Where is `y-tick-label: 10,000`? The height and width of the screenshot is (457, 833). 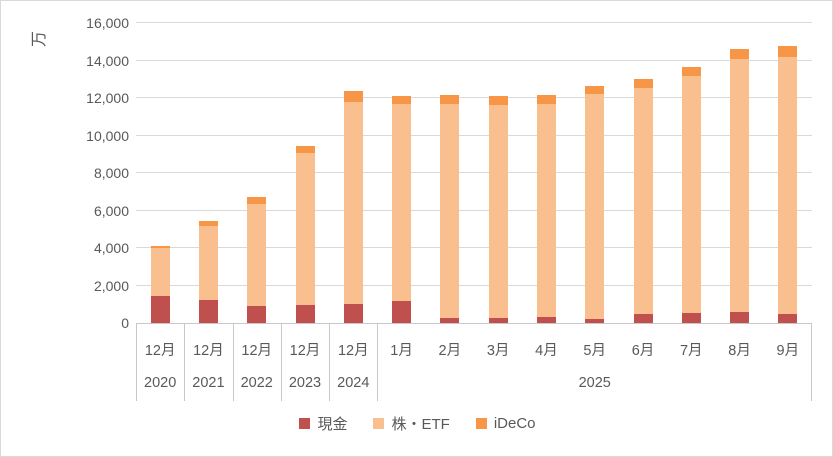 y-tick-label: 10,000 is located at coordinates (107, 135).